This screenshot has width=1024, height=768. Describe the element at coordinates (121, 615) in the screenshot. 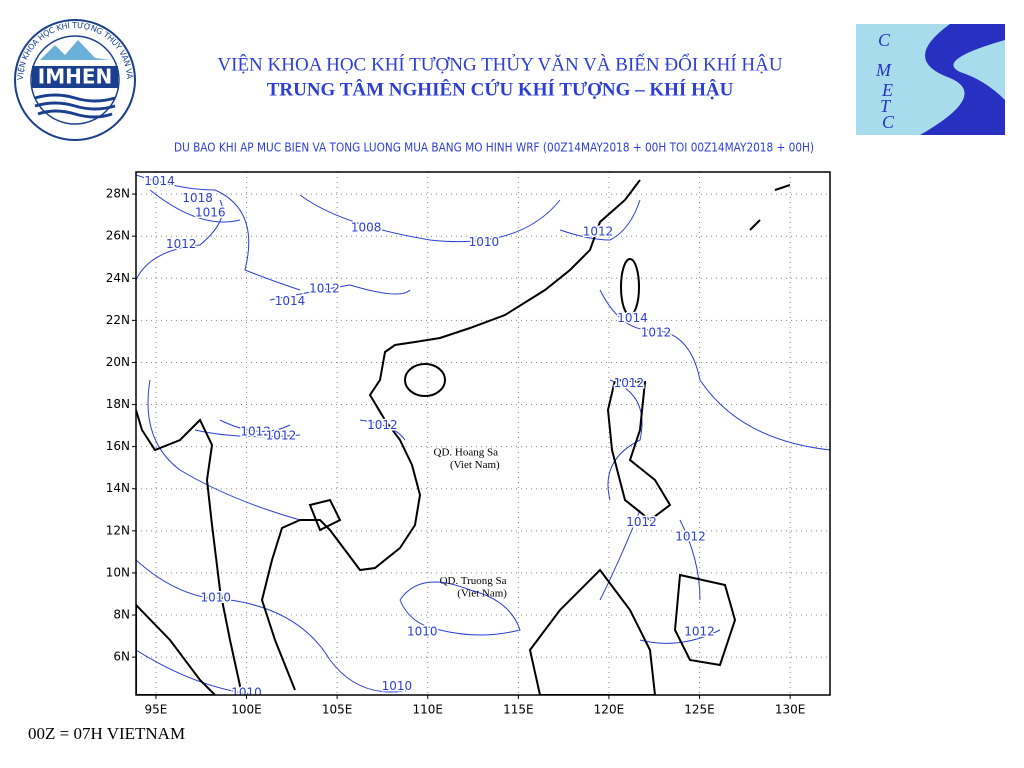

I see `y-tick-label: 8N` at that location.